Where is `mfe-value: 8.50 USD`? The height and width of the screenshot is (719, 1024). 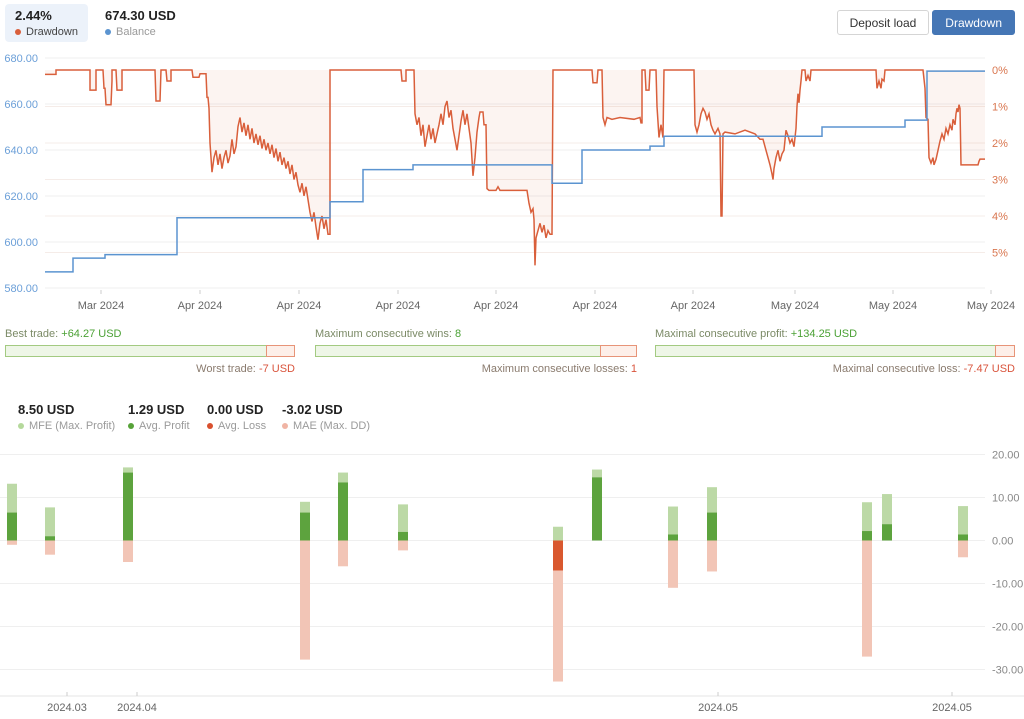 mfe-value: 8.50 USD is located at coordinates (46, 409).